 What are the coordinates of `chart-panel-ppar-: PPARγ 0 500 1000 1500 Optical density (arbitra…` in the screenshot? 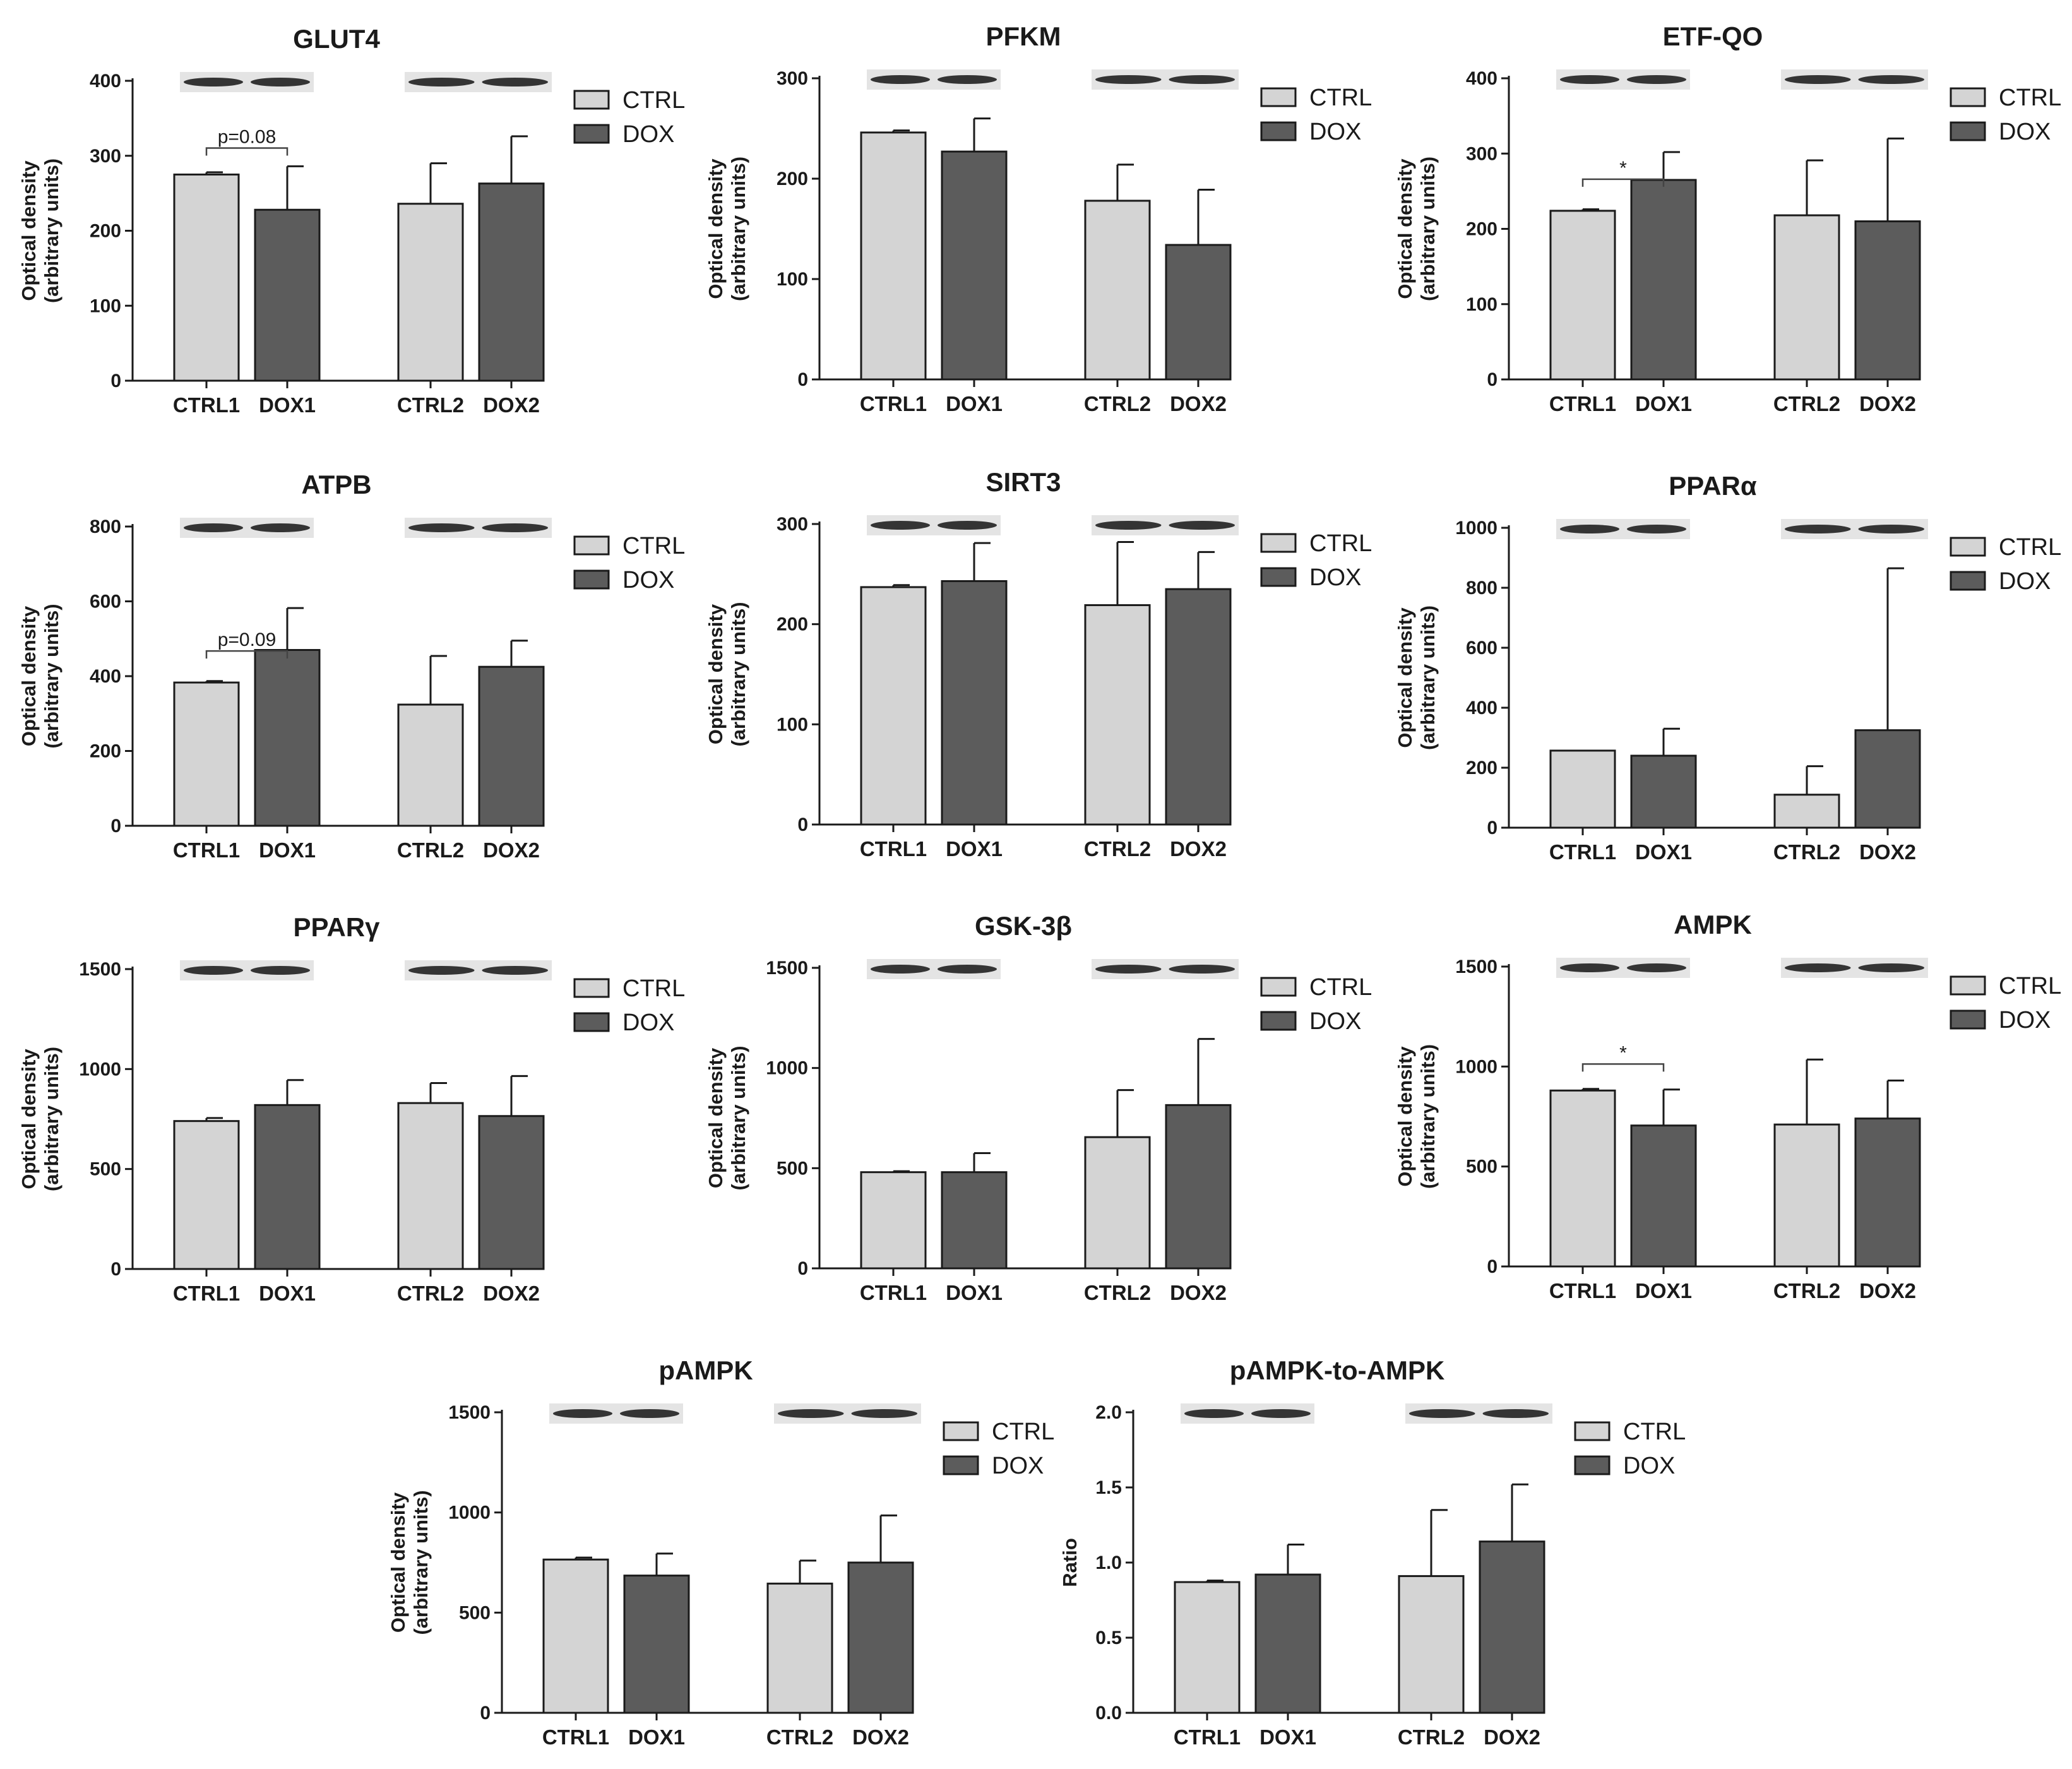 It's located at (351, 1108).